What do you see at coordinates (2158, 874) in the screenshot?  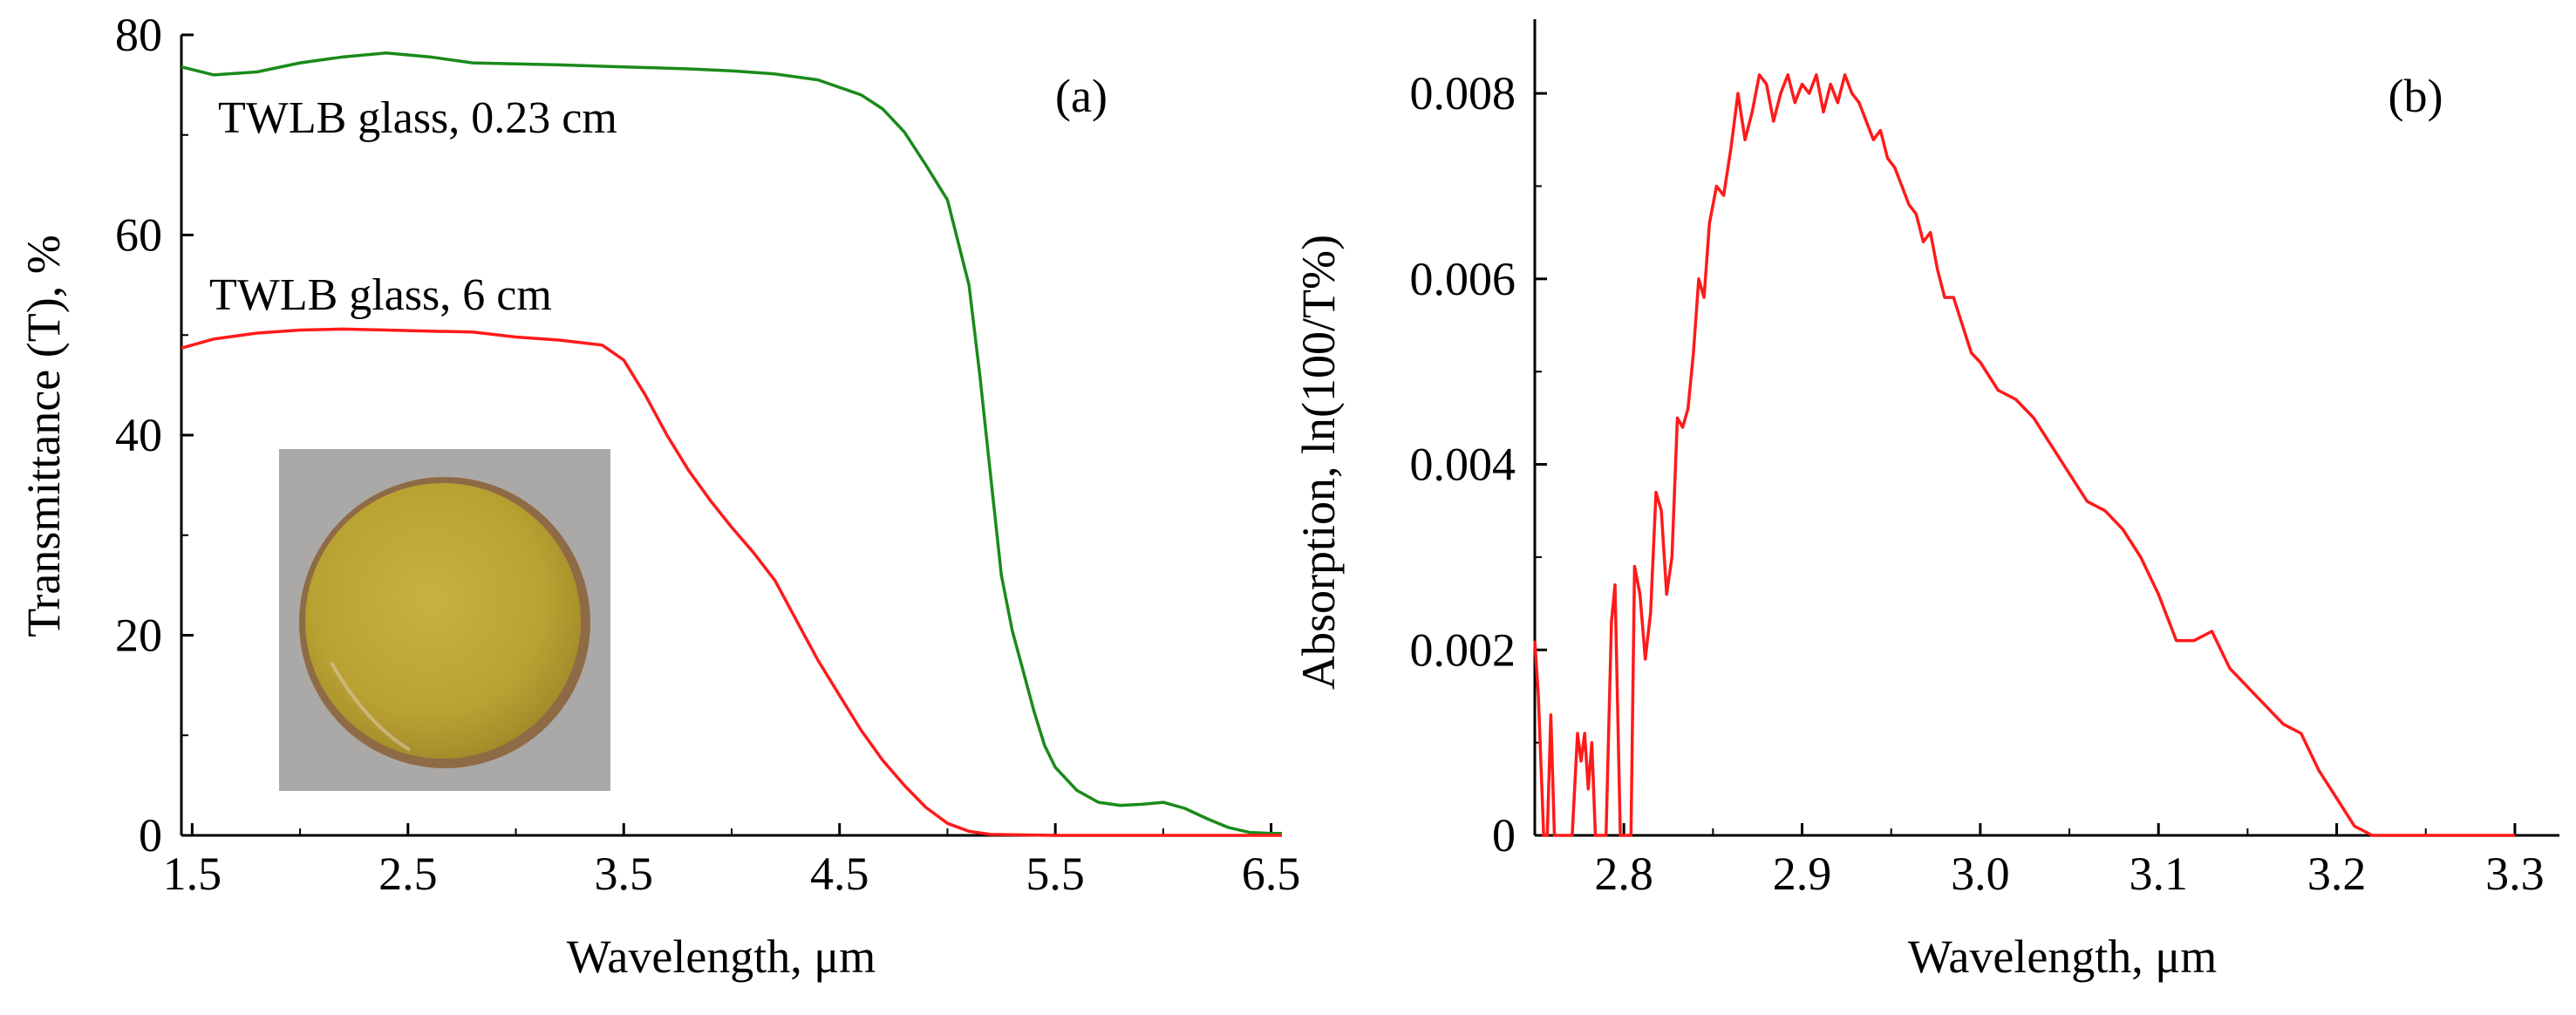 I see `panel-b-x-tick-label: 3.1` at bounding box center [2158, 874].